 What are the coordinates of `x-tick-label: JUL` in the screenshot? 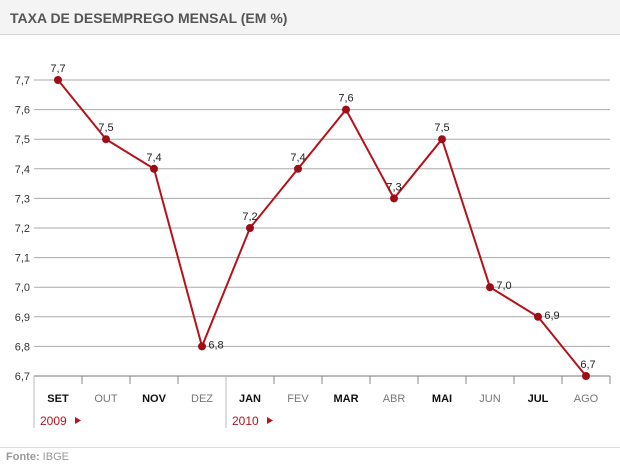 It's located at (538, 399).